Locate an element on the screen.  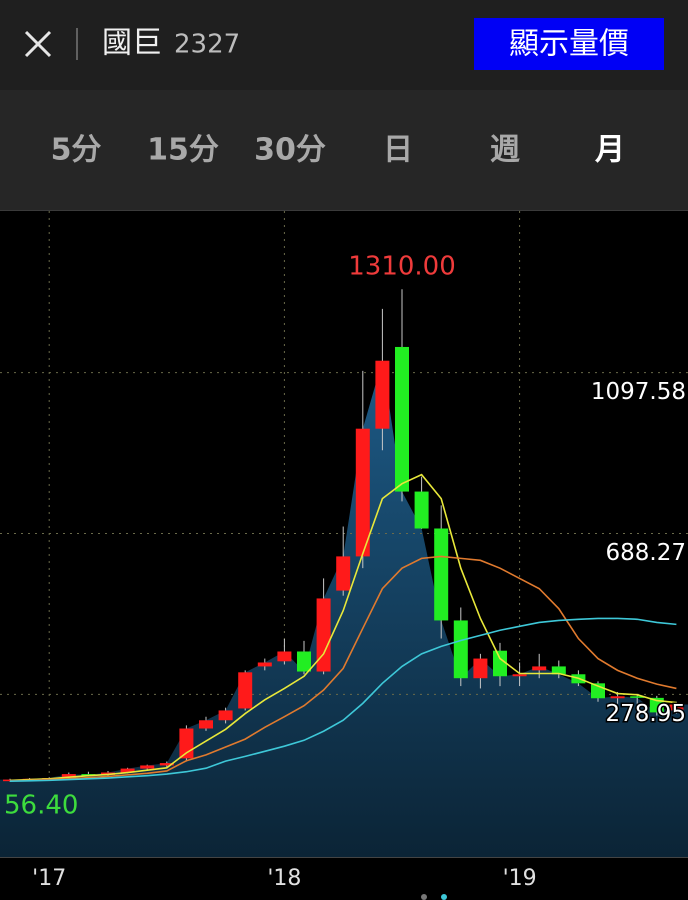
price-annotation: 1310.00 is located at coordinates (402, 267).